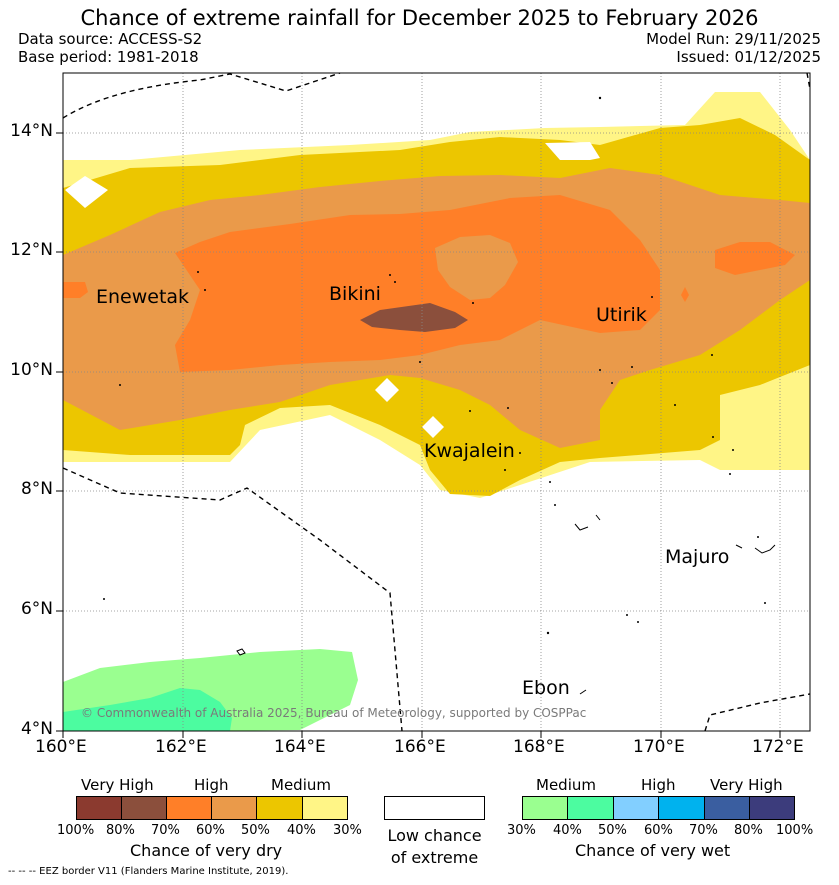  I want to click on place-utirik: Utirik, so click(621, 315).